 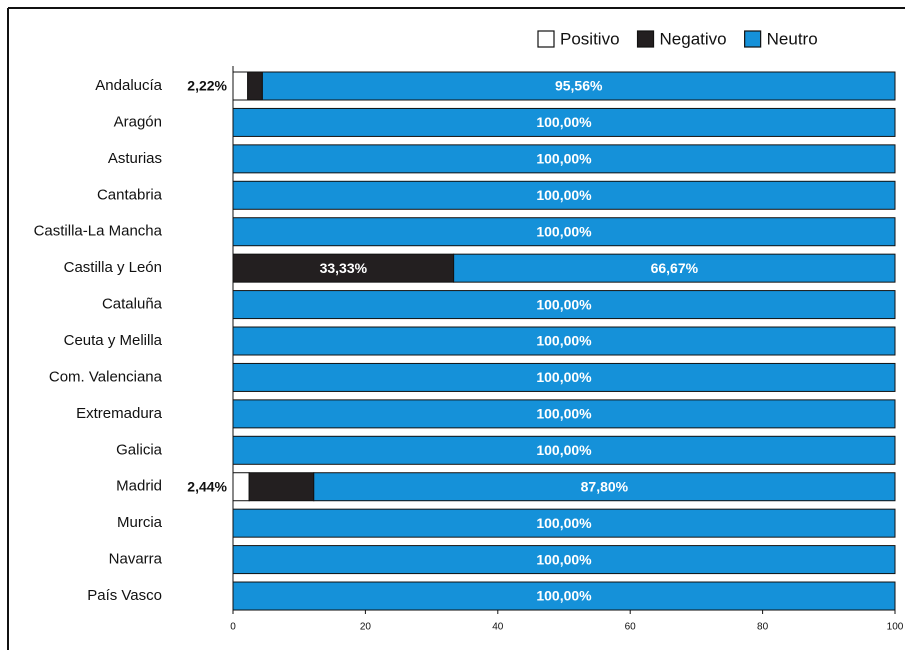 What do you see at coordinates (130, 194) in the screenshot?
I see `y-tick-label: Cantabria` at bounding box center [130, 194].